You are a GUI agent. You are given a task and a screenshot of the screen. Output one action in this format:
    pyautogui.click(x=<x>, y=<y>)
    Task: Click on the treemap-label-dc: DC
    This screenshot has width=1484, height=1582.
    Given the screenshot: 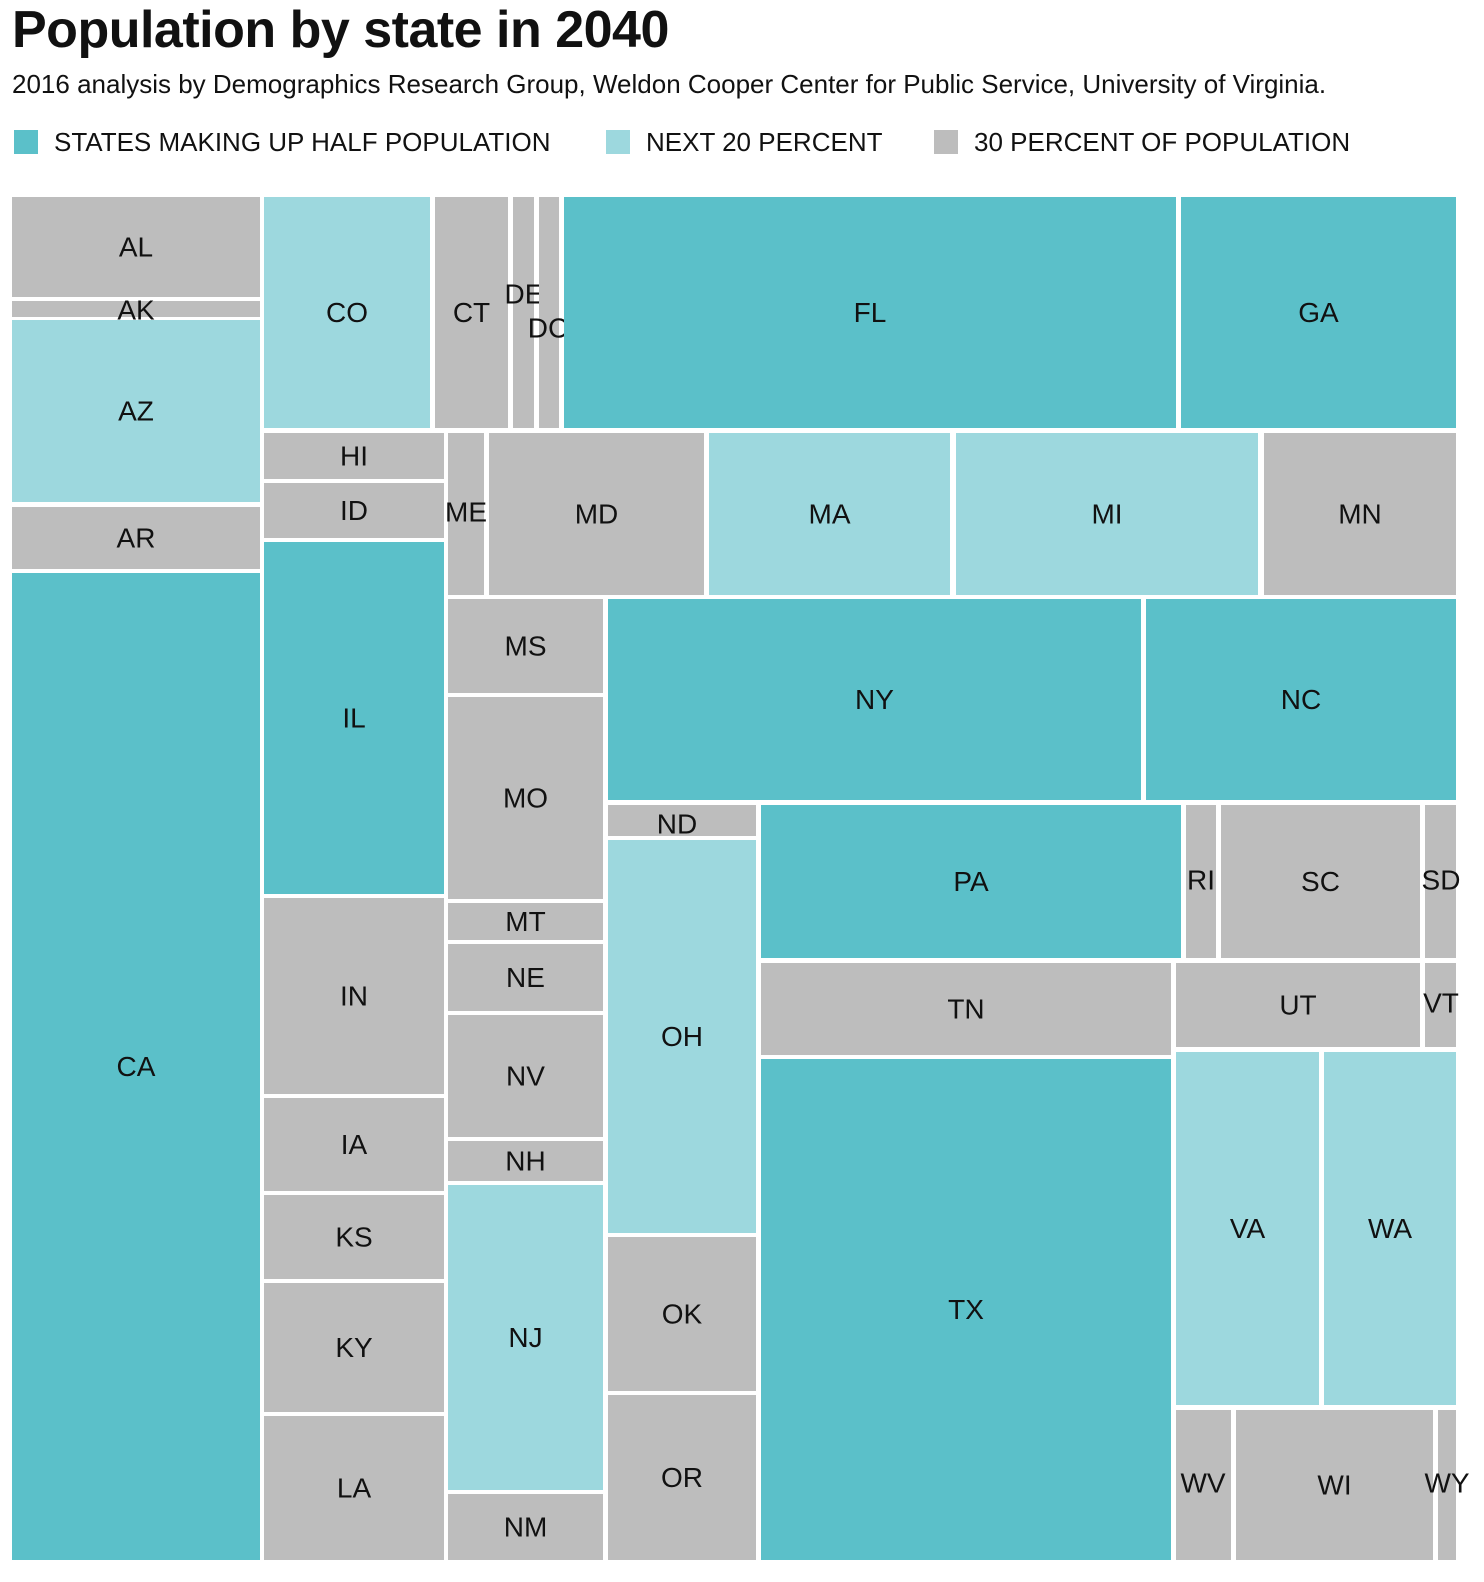 What is the action you would take?
    pyautogui.click(x=548, y=328)
    